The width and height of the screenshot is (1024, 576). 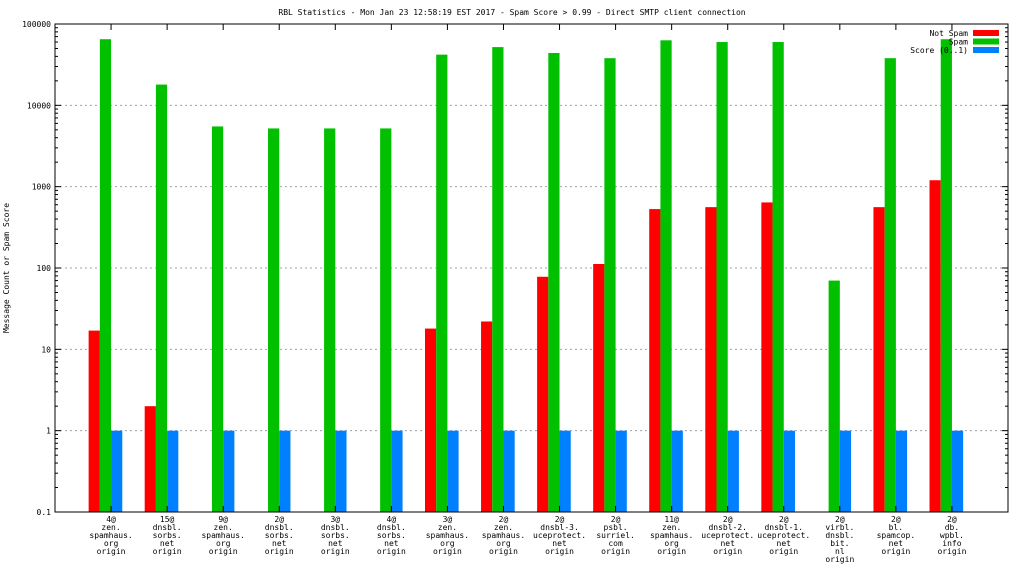 I want to click on legend-not-spam-label: Not Spam, so click(x=948, y=33).